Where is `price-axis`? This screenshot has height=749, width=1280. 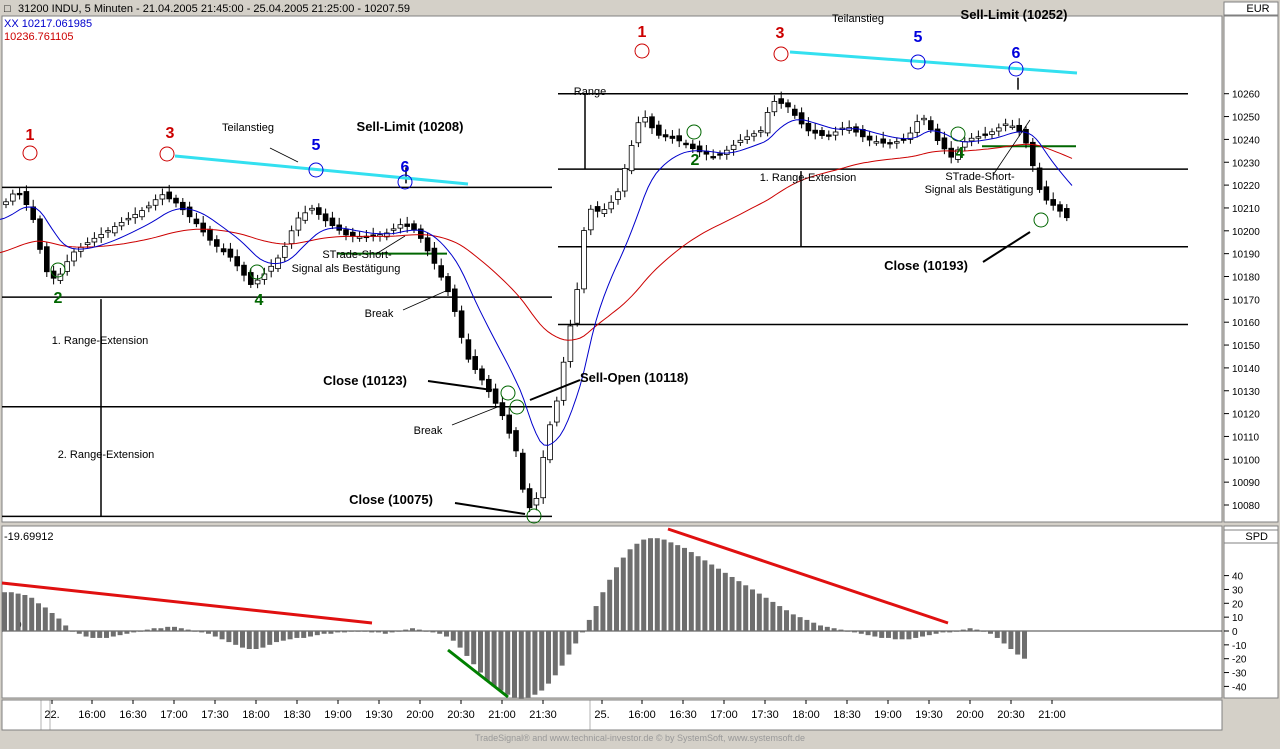 price-axis is located at coordinates (1251, 269).